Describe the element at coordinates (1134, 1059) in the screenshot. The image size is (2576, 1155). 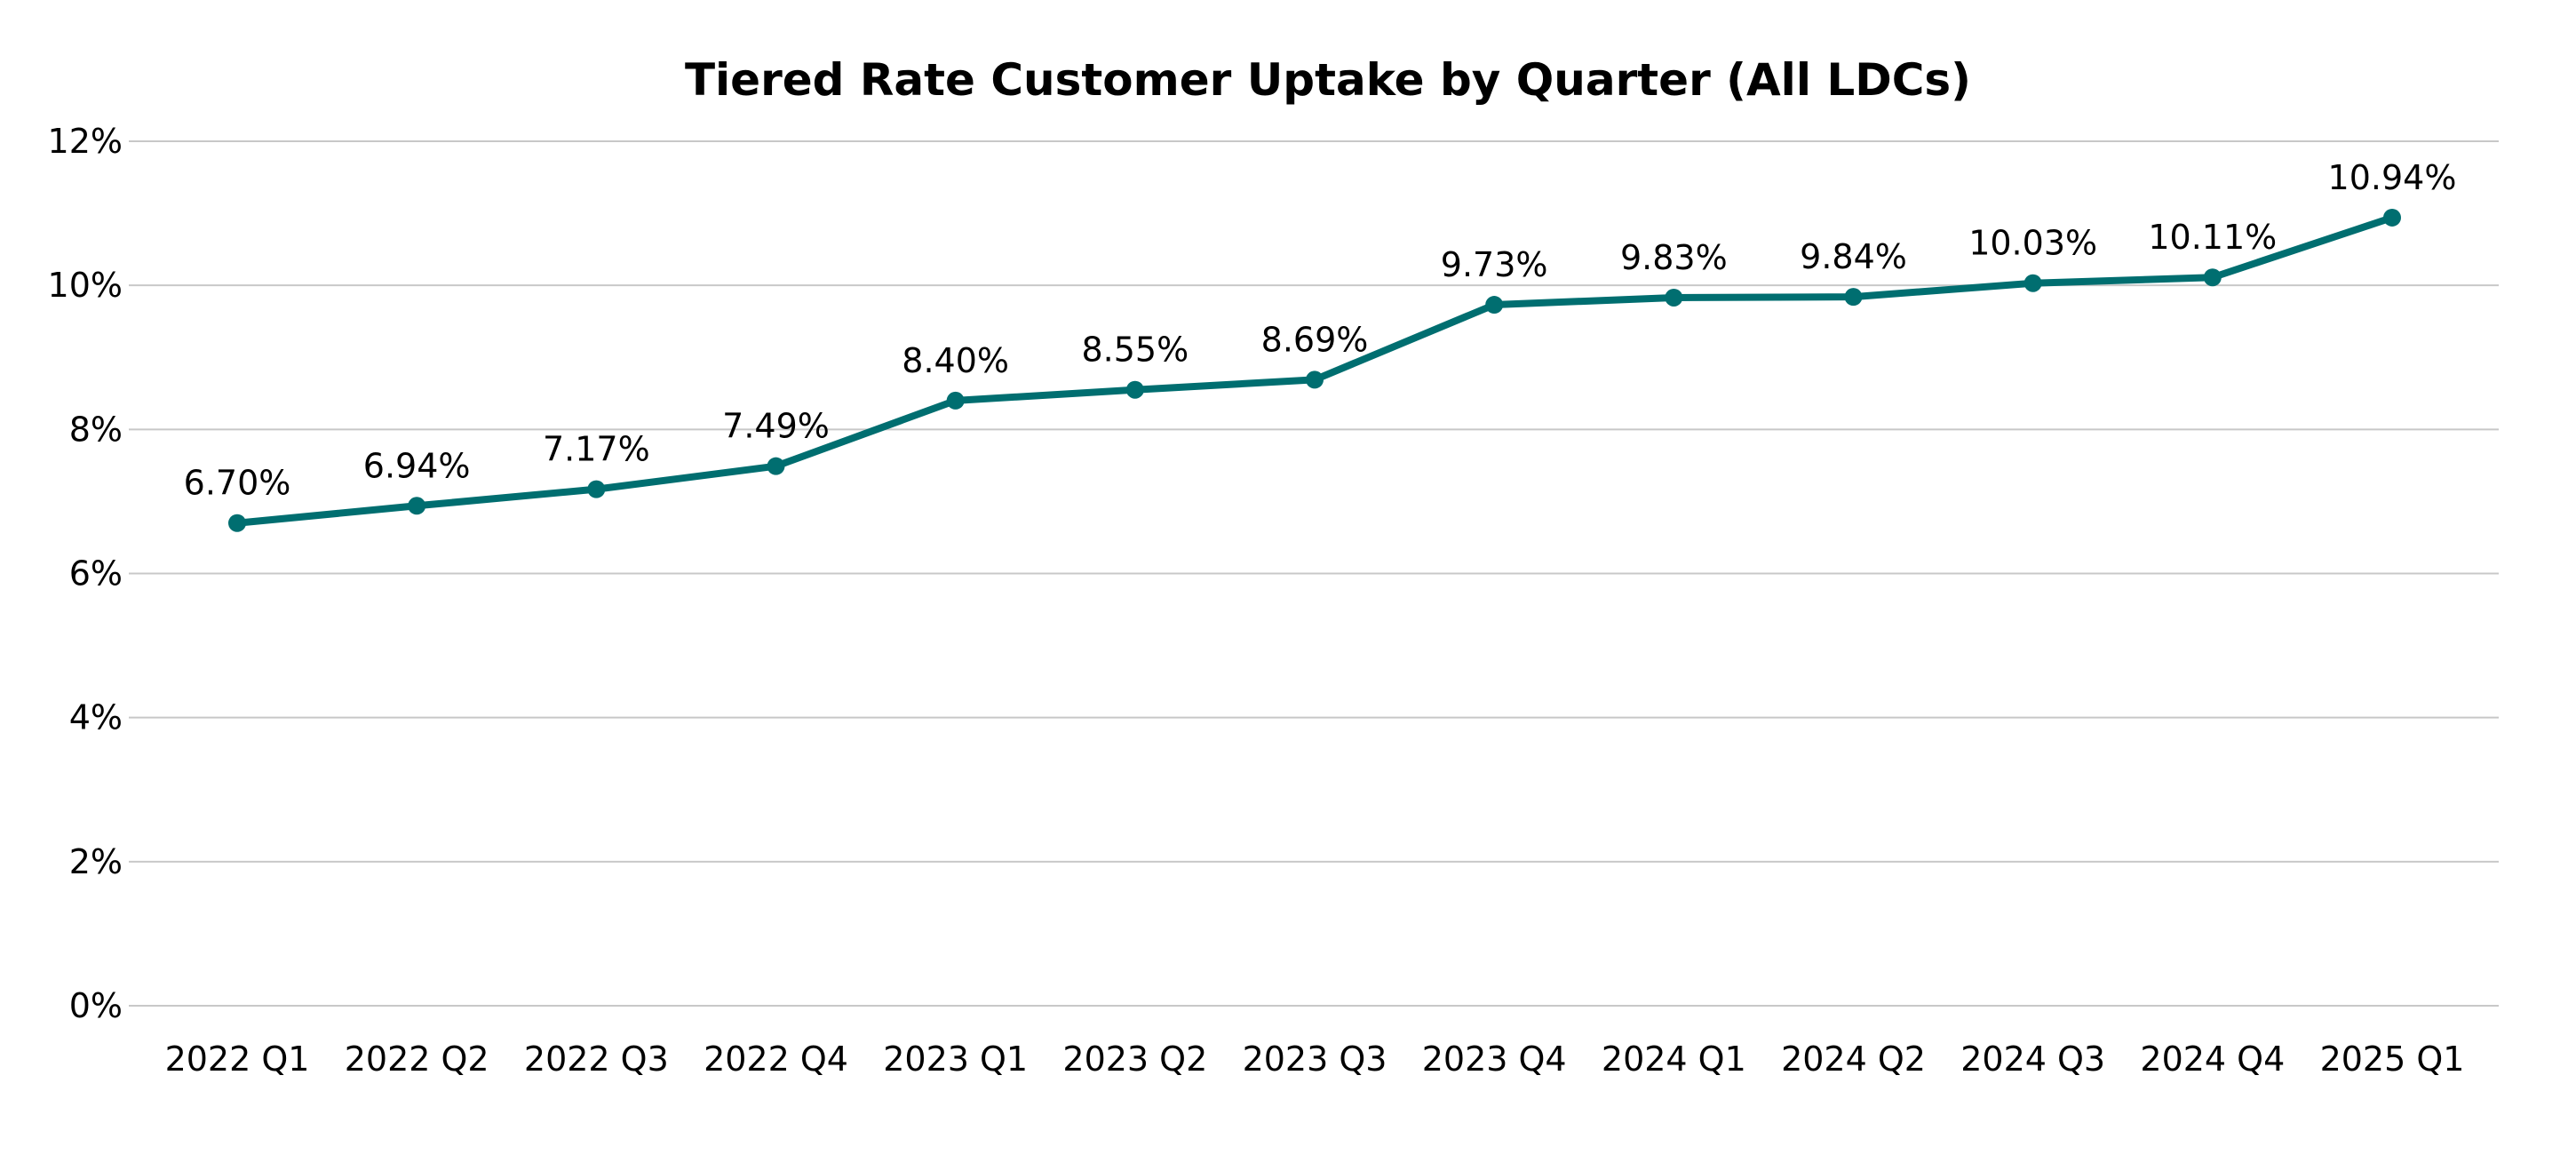
I see `x-tick-label: 2023 Q2` at that location.